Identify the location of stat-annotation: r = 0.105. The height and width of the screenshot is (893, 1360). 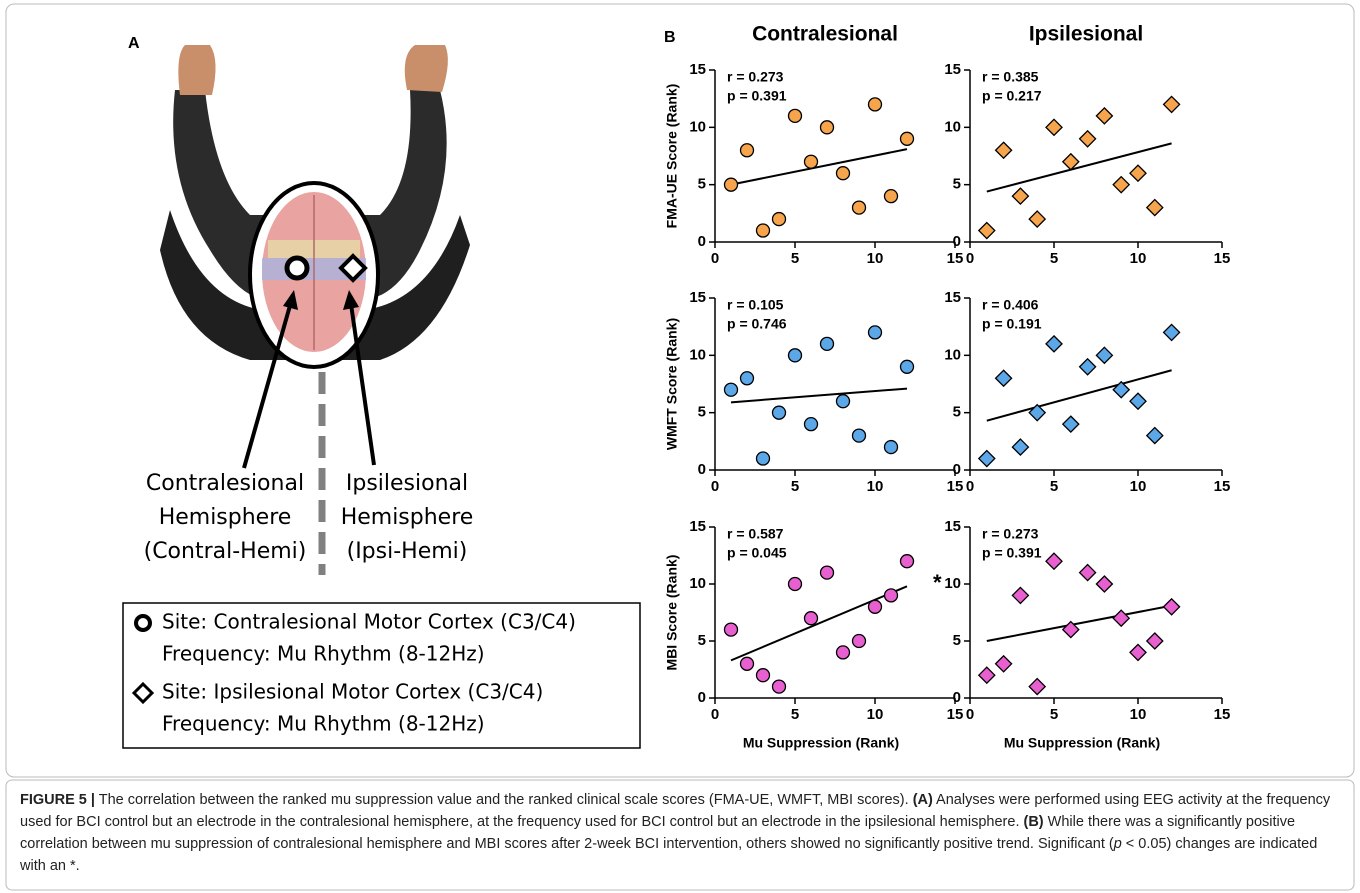
(755, 305).